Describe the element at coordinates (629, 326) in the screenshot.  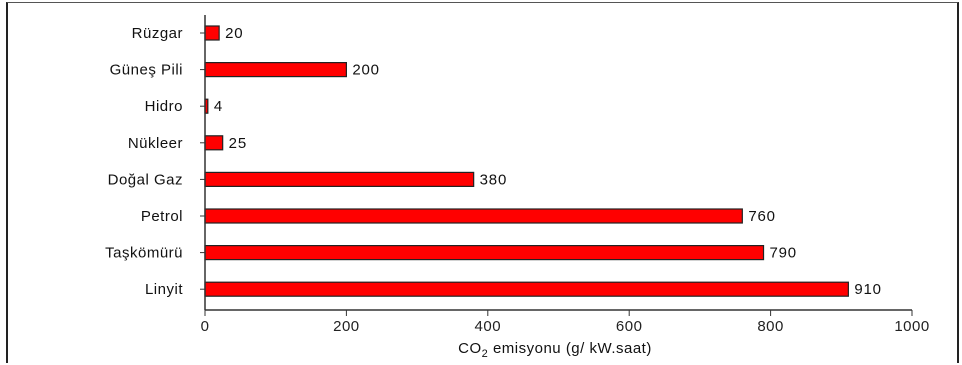
I see `x-tick-label-600: 600` at that location.